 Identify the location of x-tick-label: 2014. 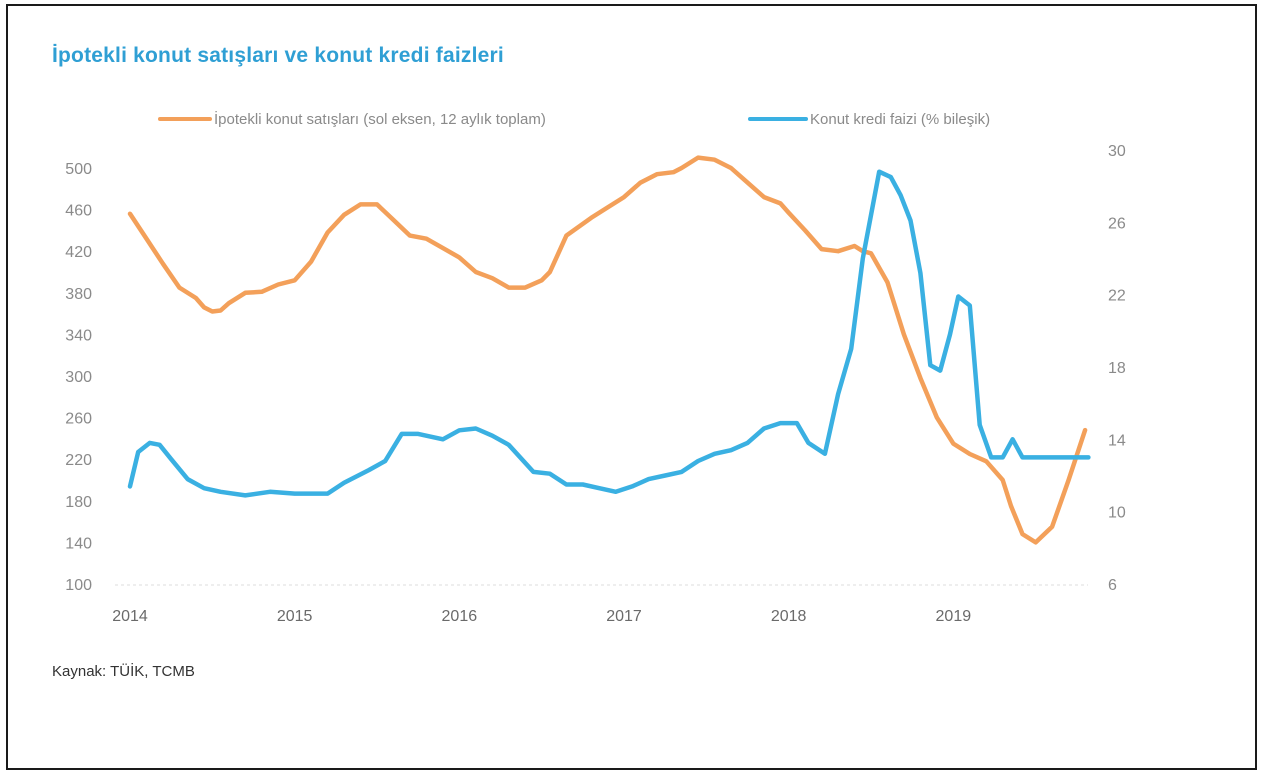
(130, 616).